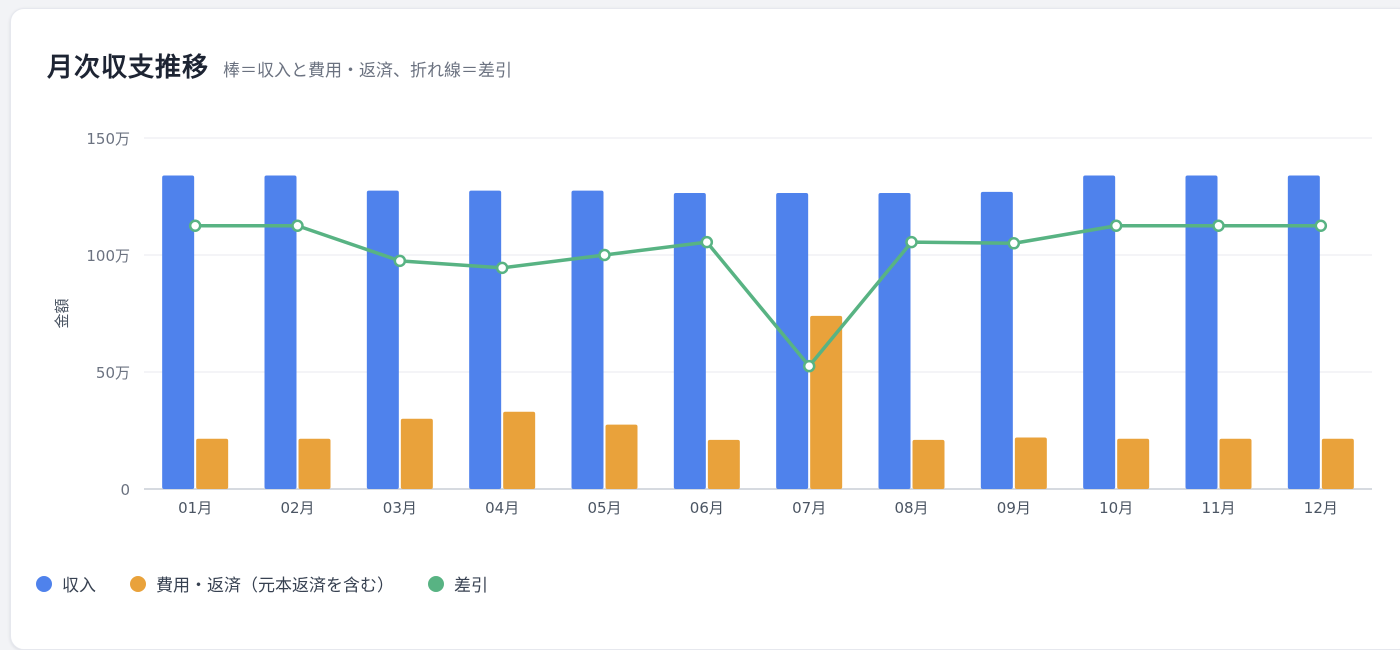 The height and width of the screenshot is (650, 1400). I want to click on x-tick-label: 07月, so click(809, 508).